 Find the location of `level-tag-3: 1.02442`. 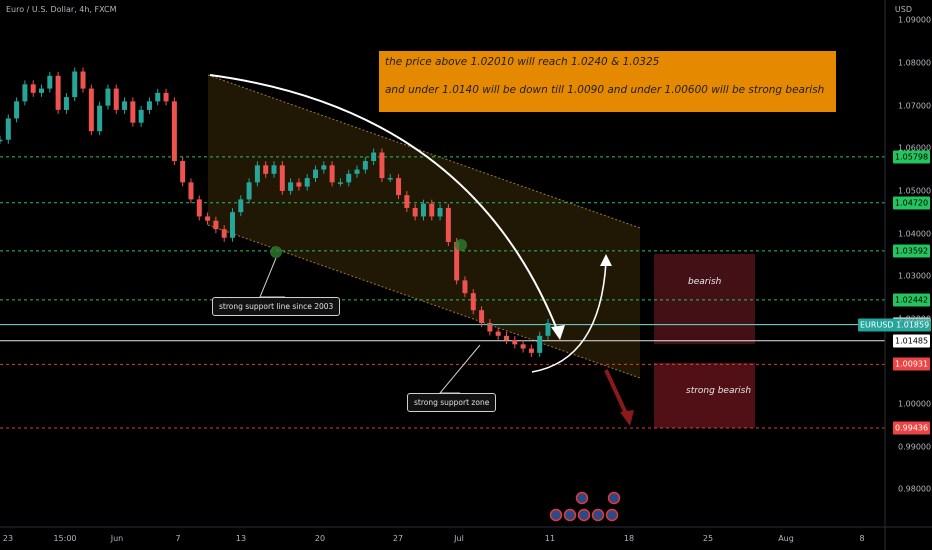

level-tag-3: 1.02442 is located at coordinates (912, 300).